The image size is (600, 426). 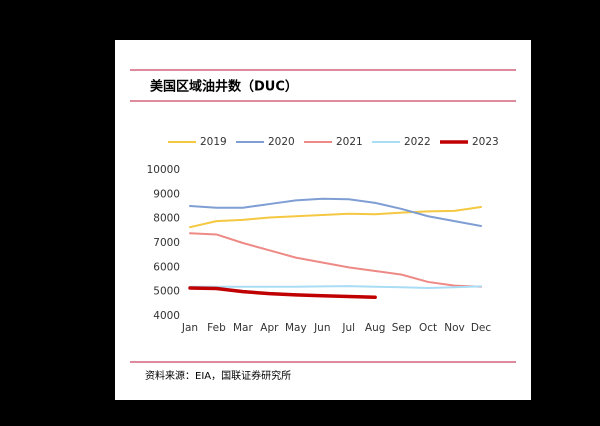 What do you see at coordinates (402, 328) in the screenshot?
I see `x-tick-label: Sep` at bounding box center [402, 328].